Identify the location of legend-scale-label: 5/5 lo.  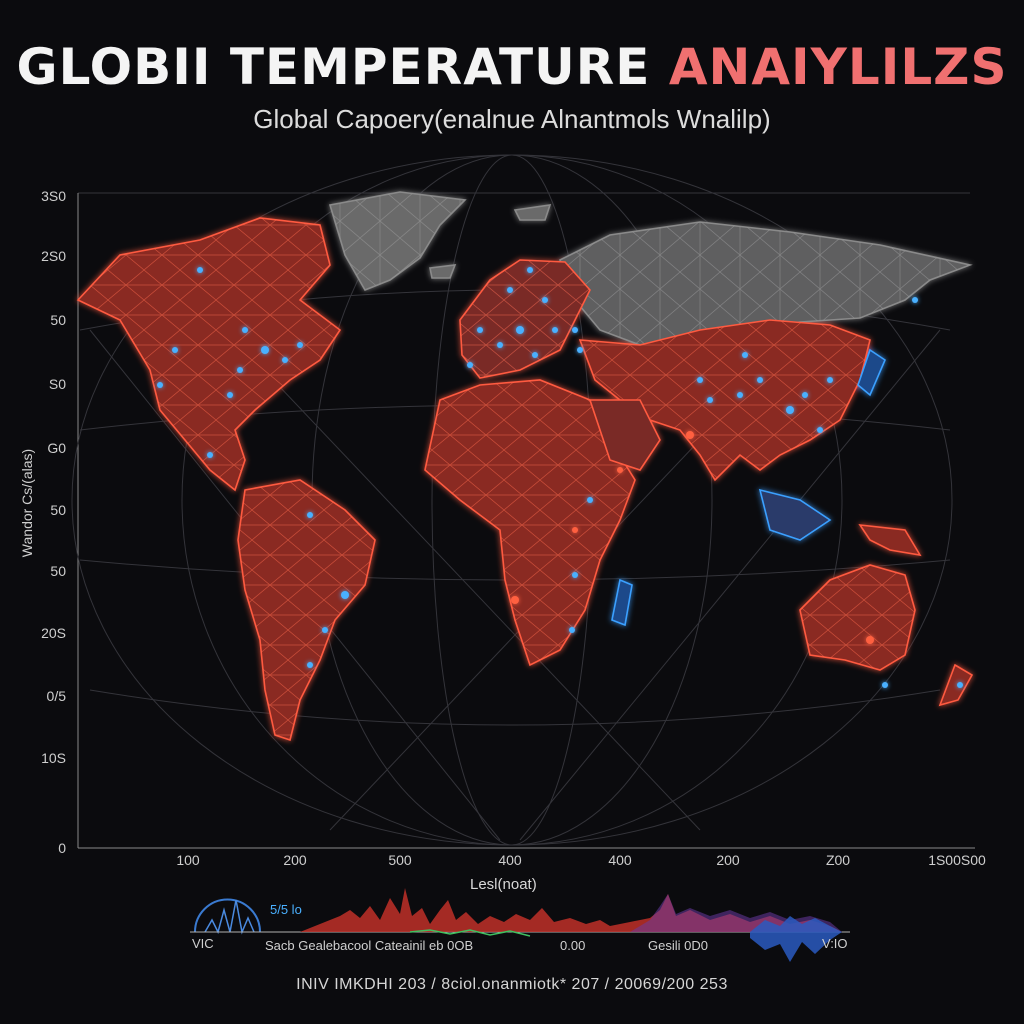
(286, 909).